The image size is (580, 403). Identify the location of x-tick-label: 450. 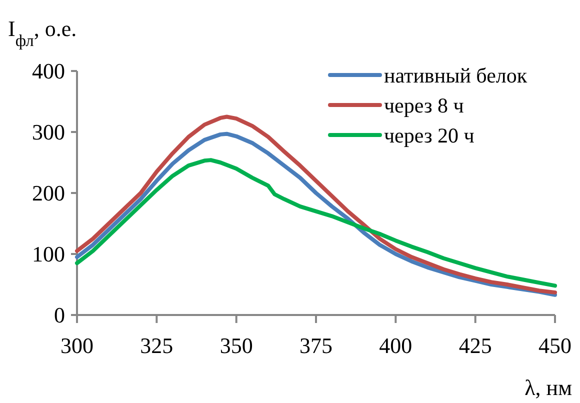
(555, 345).